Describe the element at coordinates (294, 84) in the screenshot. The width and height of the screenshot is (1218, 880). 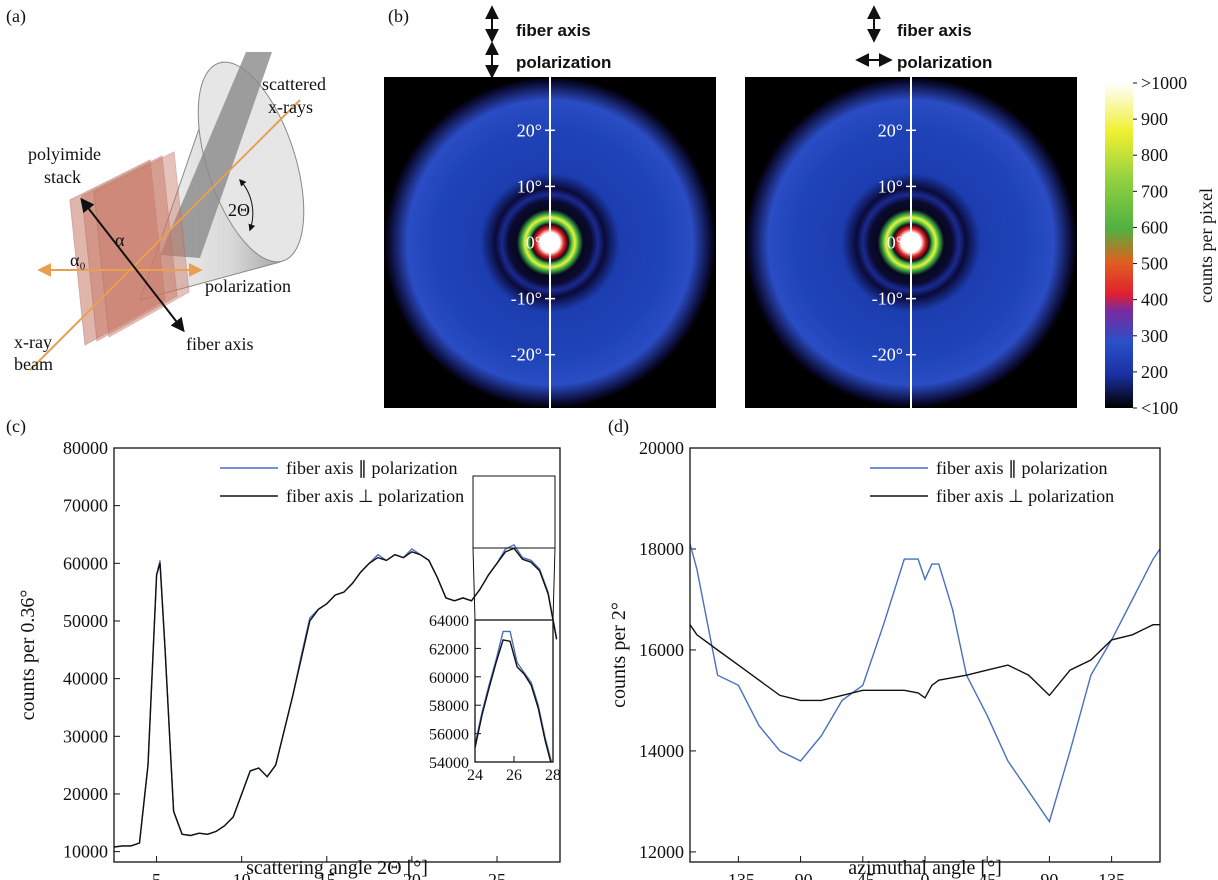
I see `diagram-label: scattered` at that location.